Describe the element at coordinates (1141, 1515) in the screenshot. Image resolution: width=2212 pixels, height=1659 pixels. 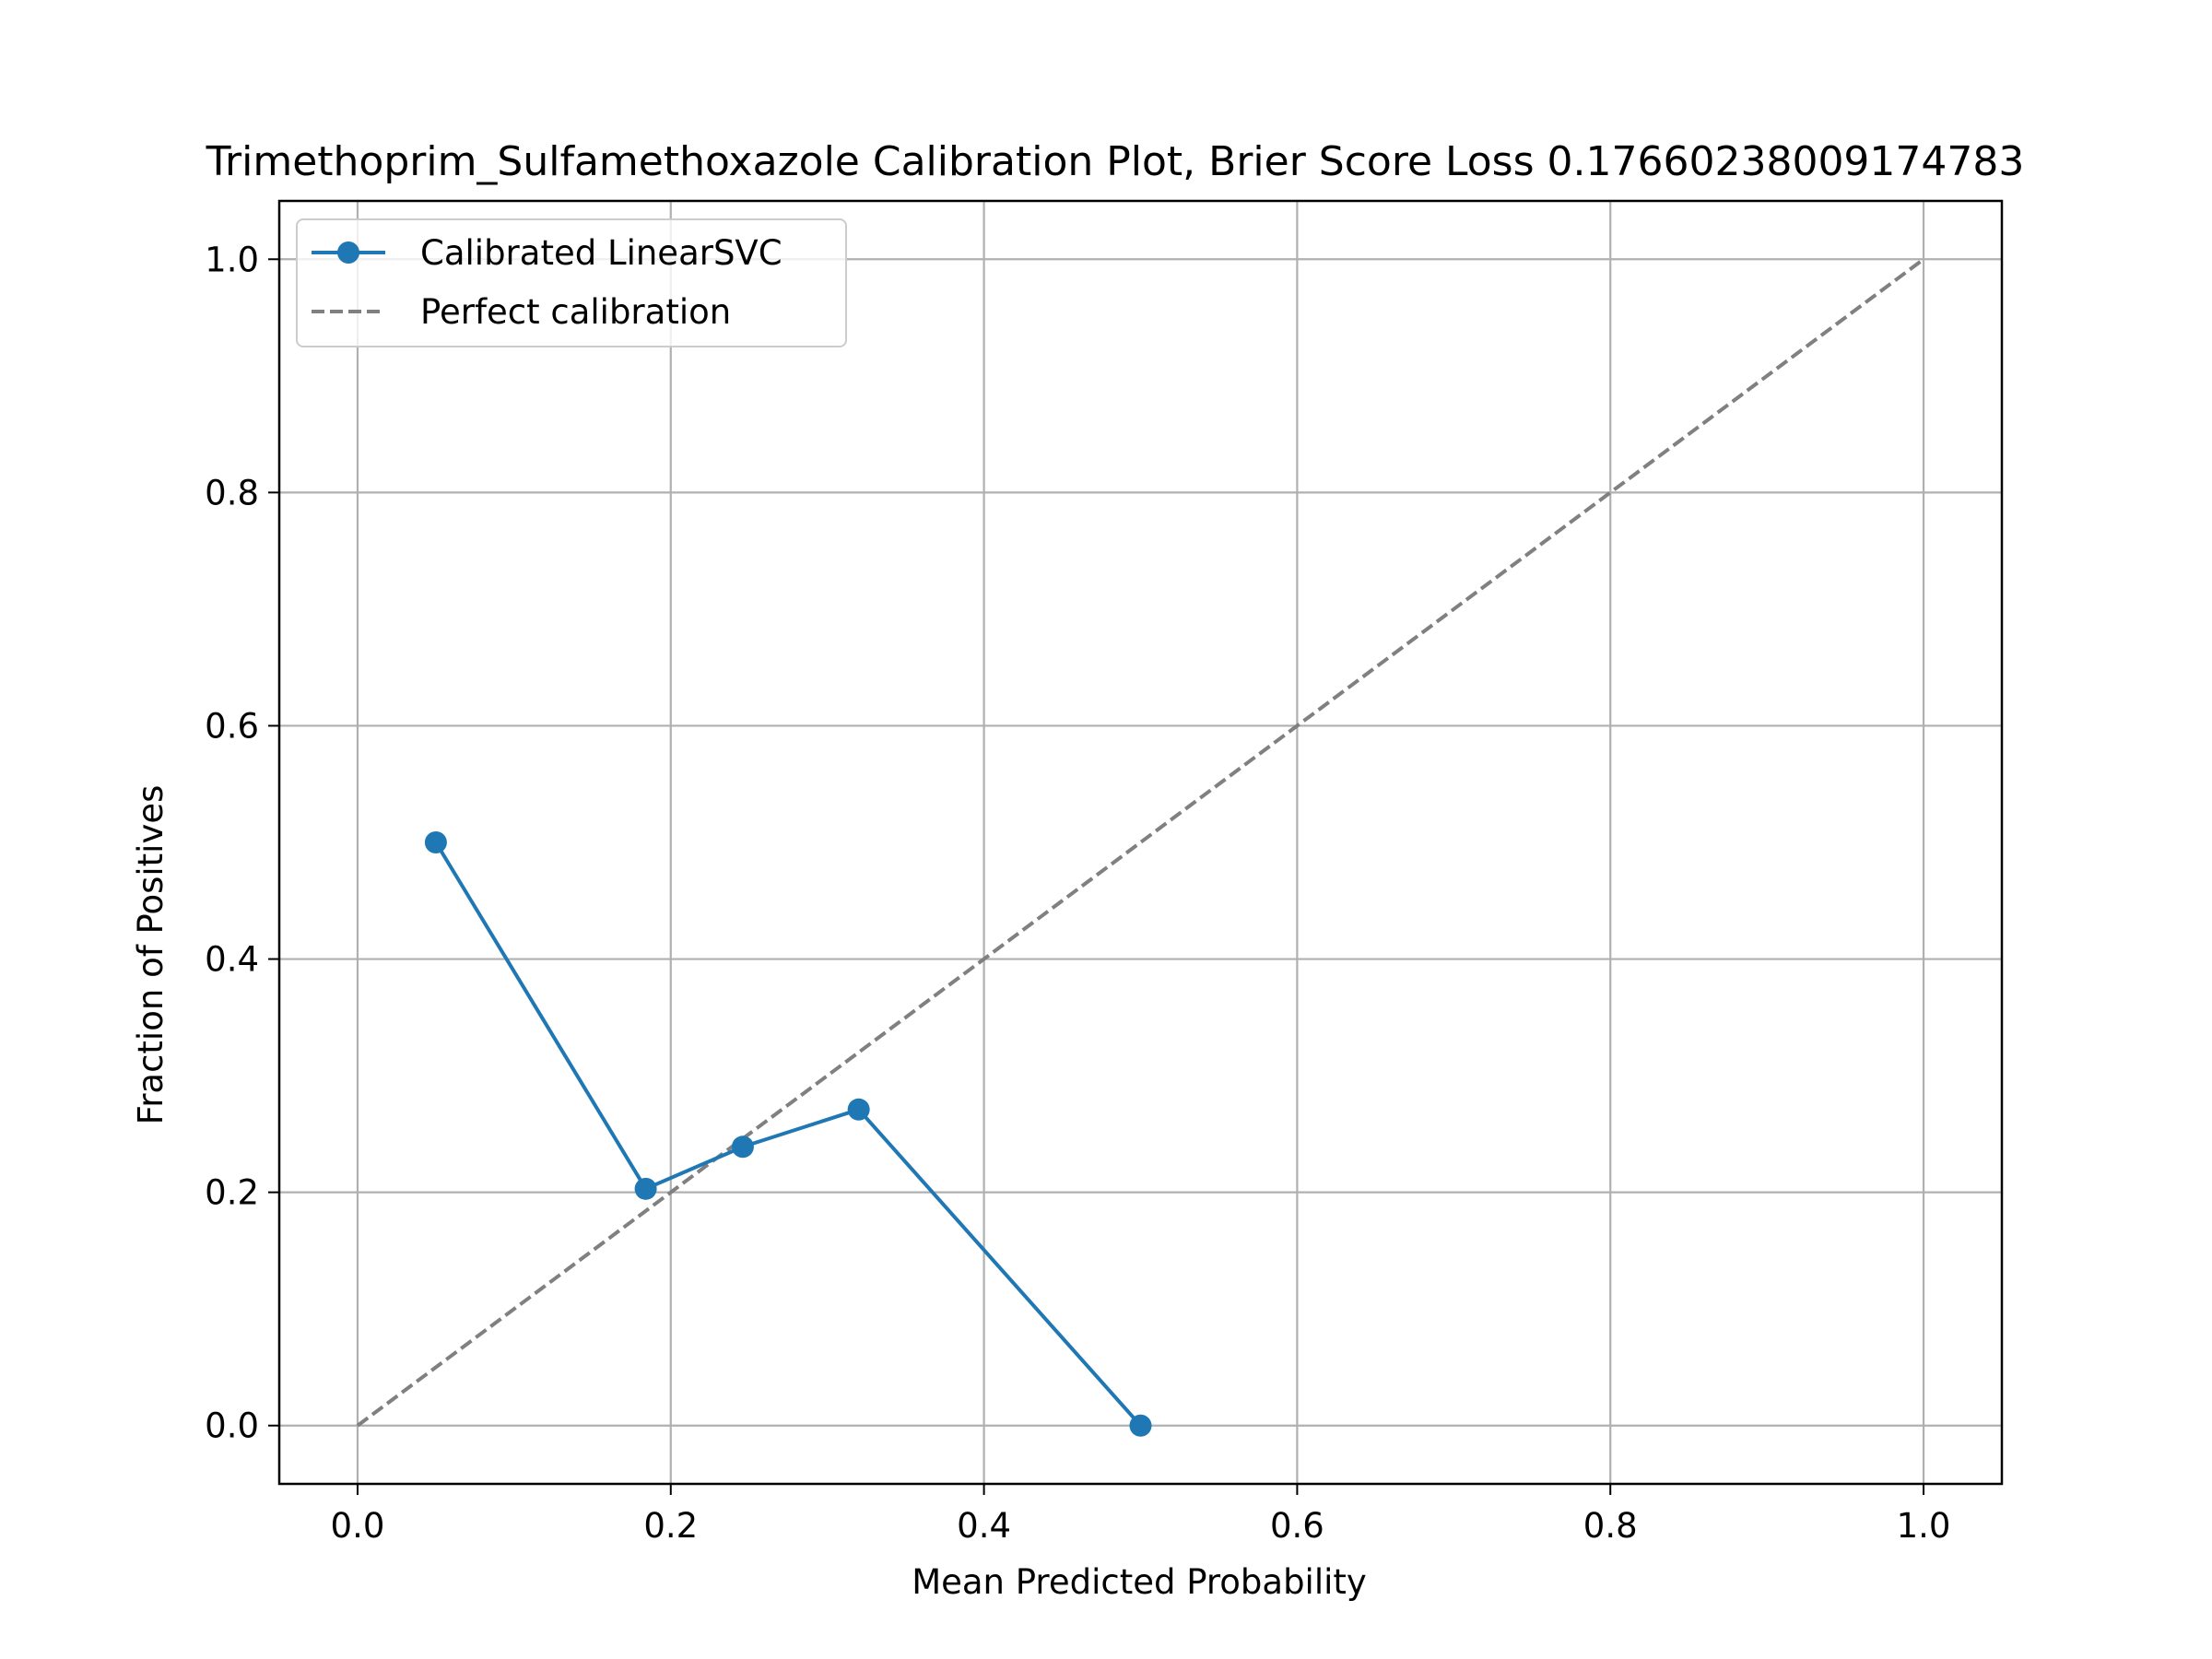
I see `x-axis-ticks: 0.0 0.2 0.4 0.6 0.8 1.0` at that location.